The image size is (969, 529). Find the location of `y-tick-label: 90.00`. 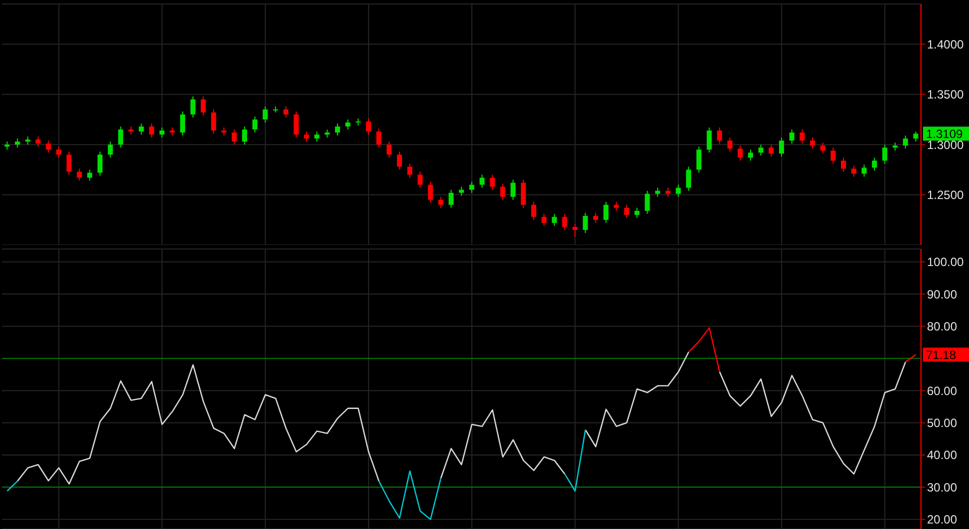

y-tick-label: 90.00 is located at coordinates (942, 294).